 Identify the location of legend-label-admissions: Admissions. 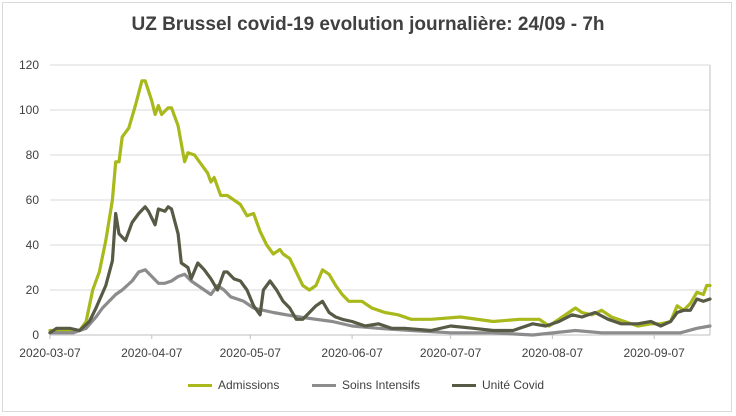
(249, 385).